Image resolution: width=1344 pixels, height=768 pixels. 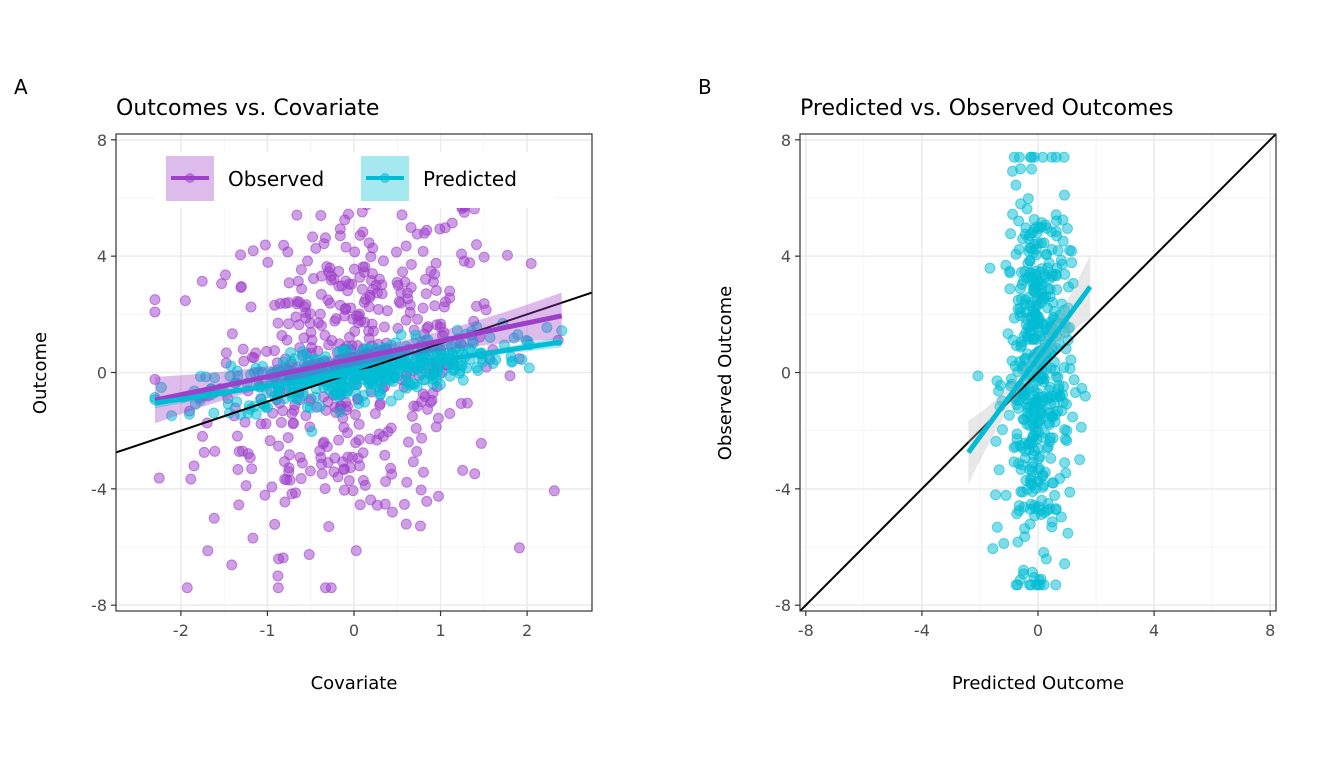 What do you see at coordinates (527, 630) in the screenshot?
I see `panel-a-x-tick-label: 2` at bounding box center [527, 630].